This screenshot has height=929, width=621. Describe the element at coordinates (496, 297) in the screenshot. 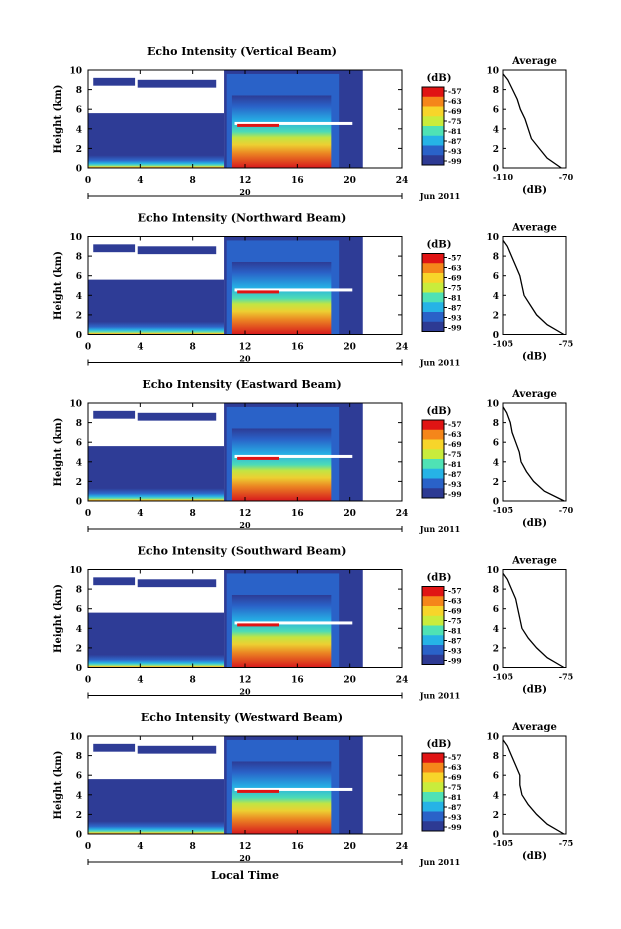

I see `average-y-tick-label: 4` at that location.